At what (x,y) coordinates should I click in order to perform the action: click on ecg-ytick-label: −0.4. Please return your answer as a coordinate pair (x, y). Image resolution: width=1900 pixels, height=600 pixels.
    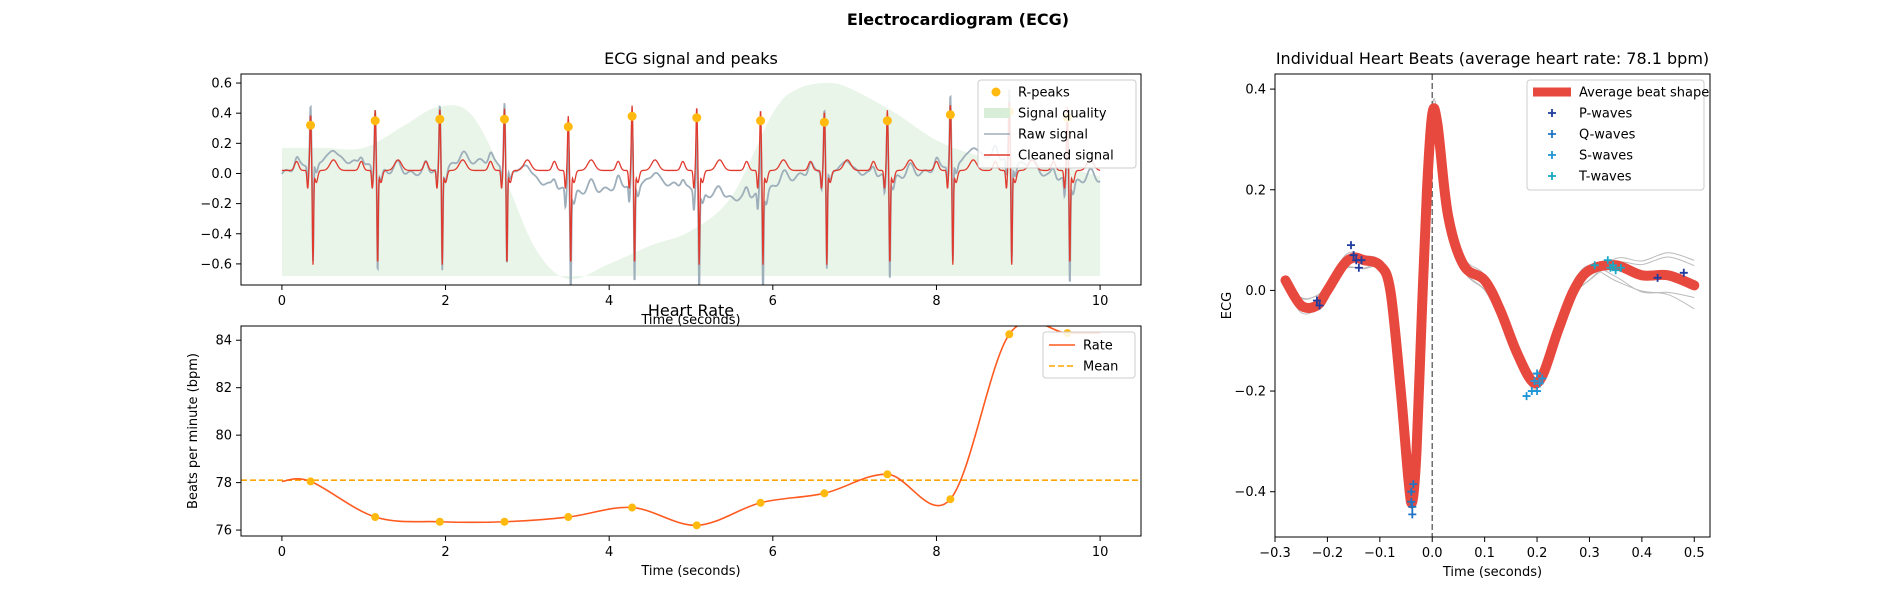
    Looking at the image, I should click on (216, 234).